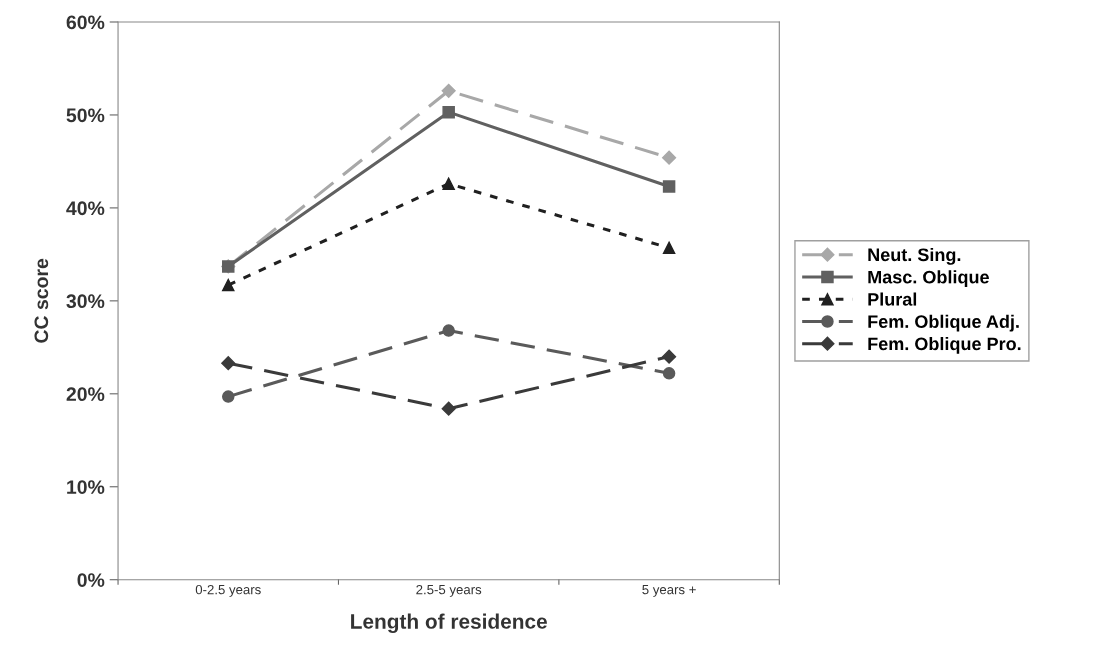  Describe the element at coordinates (944, 345) in the screenshot. I see `legend-label: Fem. Oblique Pro.` at that location.